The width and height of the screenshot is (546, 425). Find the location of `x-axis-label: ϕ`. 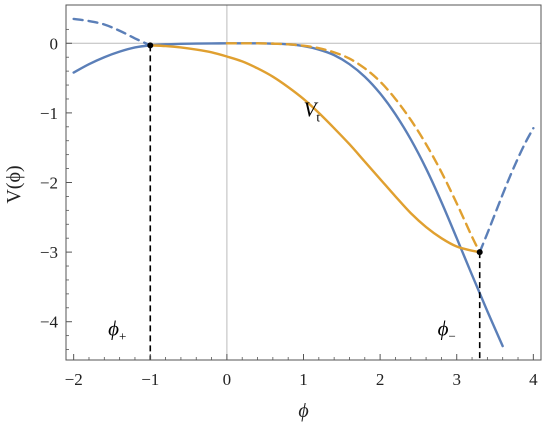

x-axis-label: ϕ is located at coordinates (303, 411).